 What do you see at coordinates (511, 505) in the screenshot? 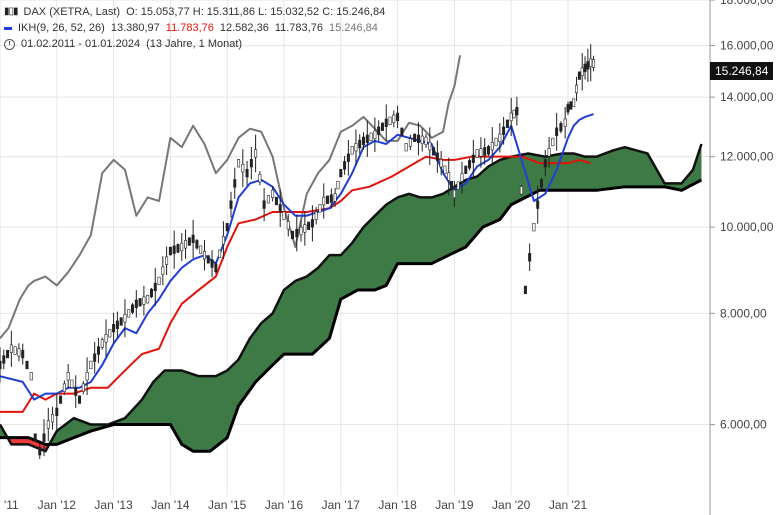
I see `x-tick-label: Jan '20` at bounding box center [511, 505].